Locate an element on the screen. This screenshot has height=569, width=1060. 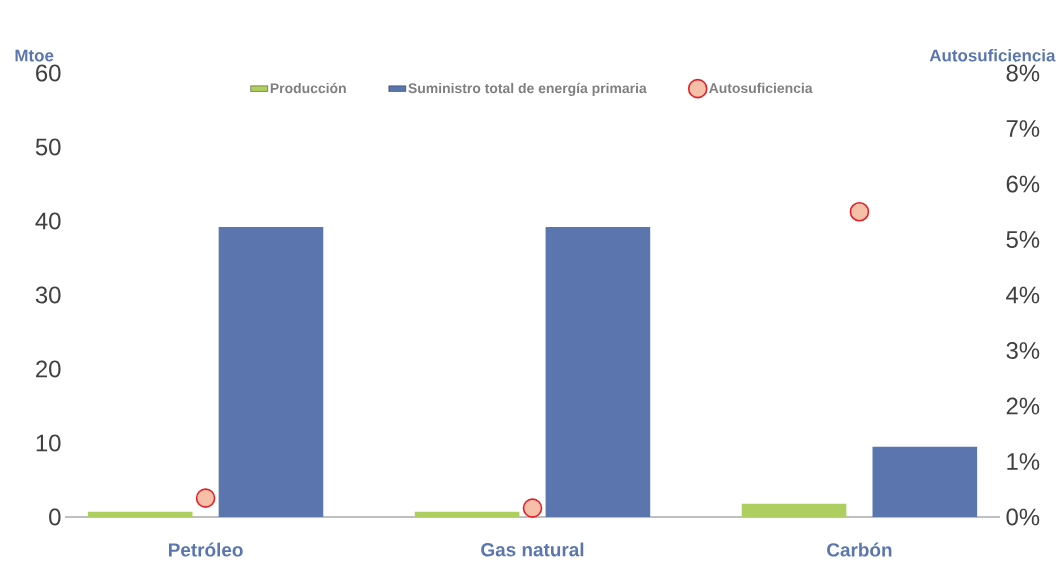
y2-tick-label: 5% is located at coordinates (1023, 239).